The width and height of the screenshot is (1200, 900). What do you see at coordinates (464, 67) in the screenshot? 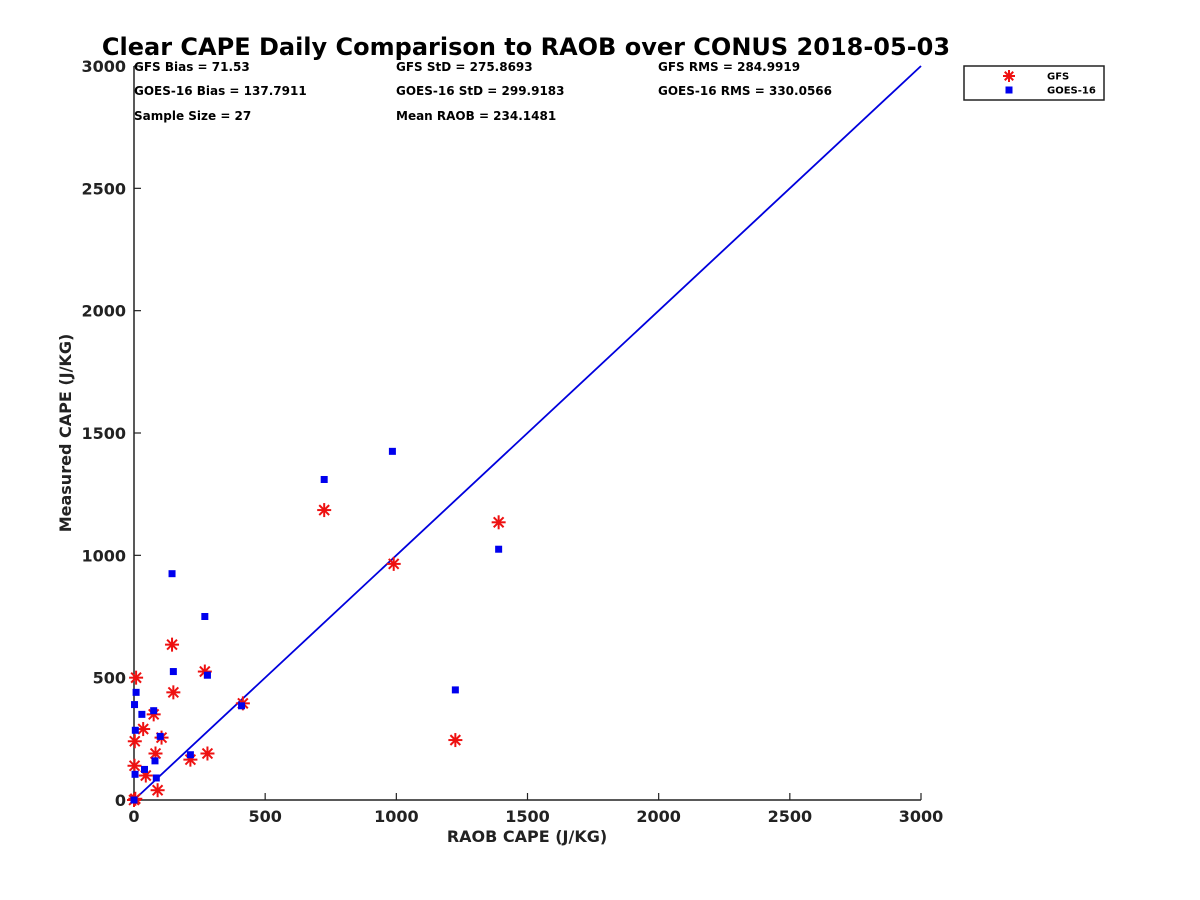
I see `stat-line: GFS StD = 275.8693` at bounding box center [464, 67].